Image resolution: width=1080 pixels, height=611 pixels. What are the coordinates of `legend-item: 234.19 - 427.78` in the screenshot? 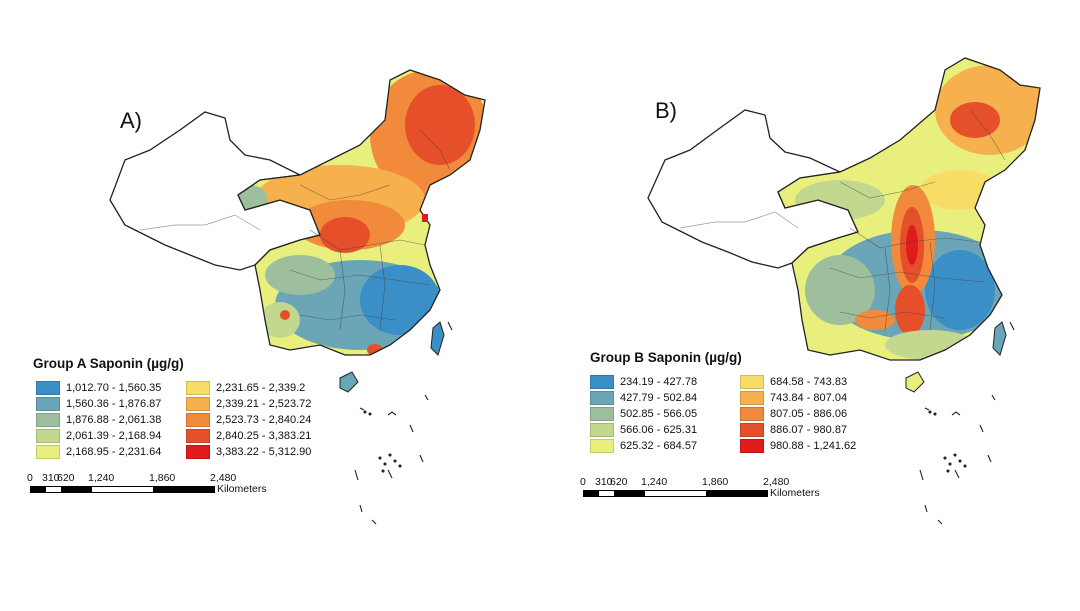 It's located at (665, 382).